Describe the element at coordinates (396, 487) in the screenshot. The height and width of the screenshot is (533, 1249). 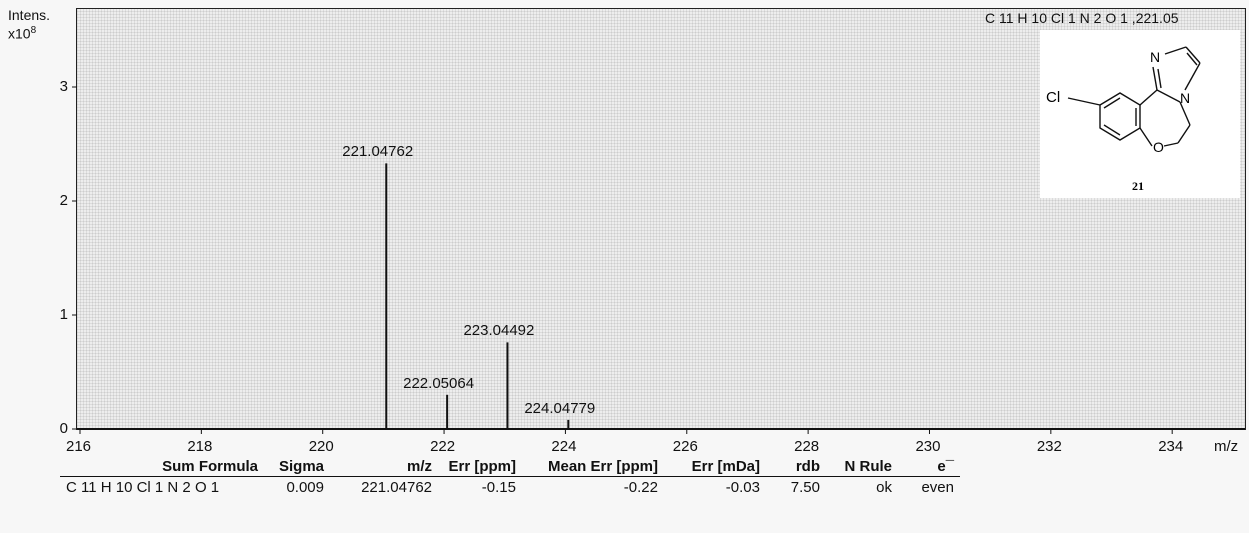
I see `cell-mz: 221.04762` at that location.